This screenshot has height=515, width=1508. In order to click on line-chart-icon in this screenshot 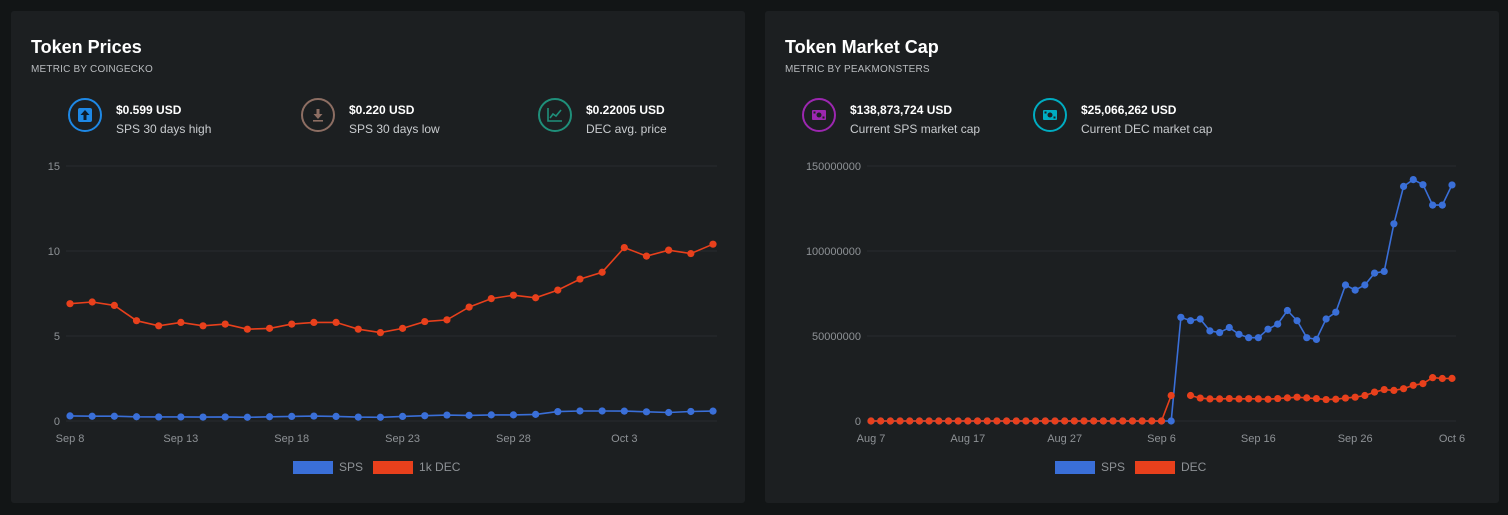, I will do `click(555, 115)`.